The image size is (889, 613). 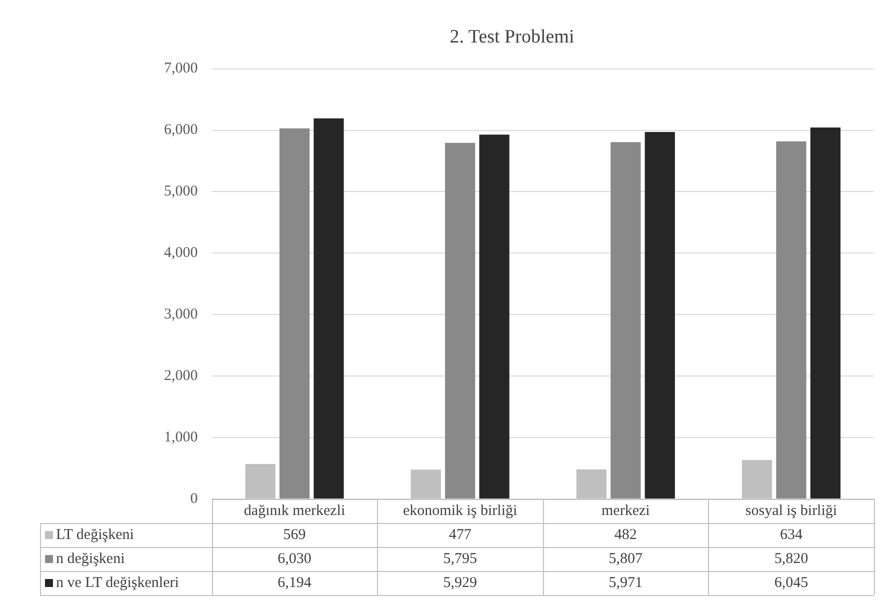 What do you see at coordinates (512, 37) in the screenshot?
I see `chart-title: 2. Test Problemi` at bounding box center [512, 37].